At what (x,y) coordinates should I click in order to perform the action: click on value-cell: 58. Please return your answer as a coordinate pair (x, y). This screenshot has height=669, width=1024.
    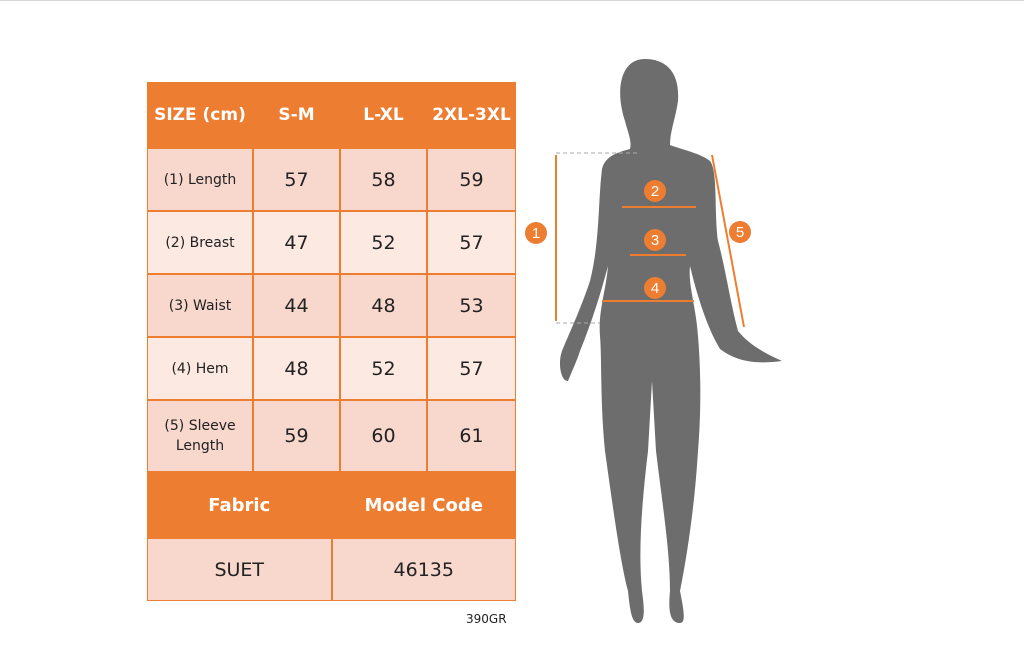
    Looking at the image, I should click on (383, 179).